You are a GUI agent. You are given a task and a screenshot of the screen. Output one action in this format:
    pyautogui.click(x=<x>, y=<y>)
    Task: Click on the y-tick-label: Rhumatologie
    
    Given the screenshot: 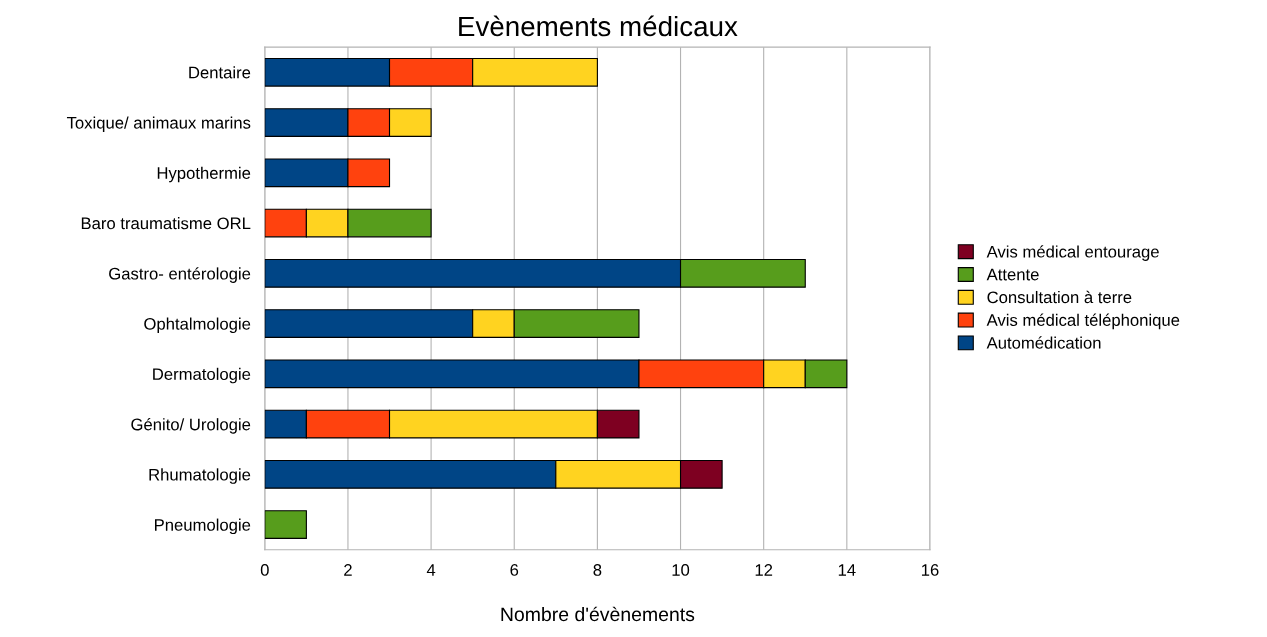 What is the action you would take?
    pyautogui.click(x=200, y=476)
    